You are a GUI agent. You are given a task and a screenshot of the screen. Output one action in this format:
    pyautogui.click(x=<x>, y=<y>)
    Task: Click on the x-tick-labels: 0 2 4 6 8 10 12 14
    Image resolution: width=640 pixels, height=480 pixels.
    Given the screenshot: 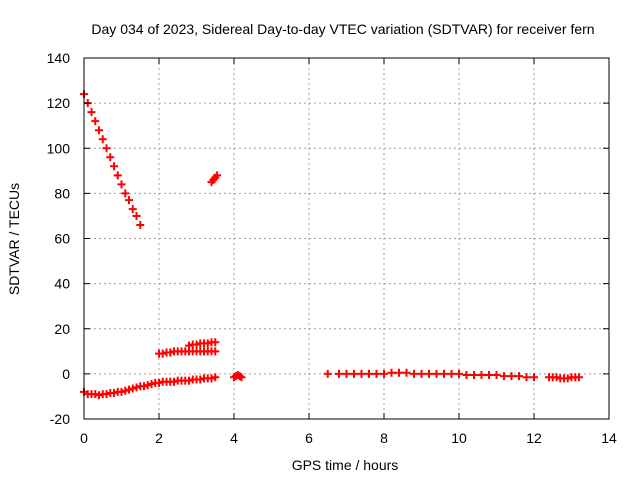 What is the action you would take?
    pyautogui.click(x=348, y=438)
    